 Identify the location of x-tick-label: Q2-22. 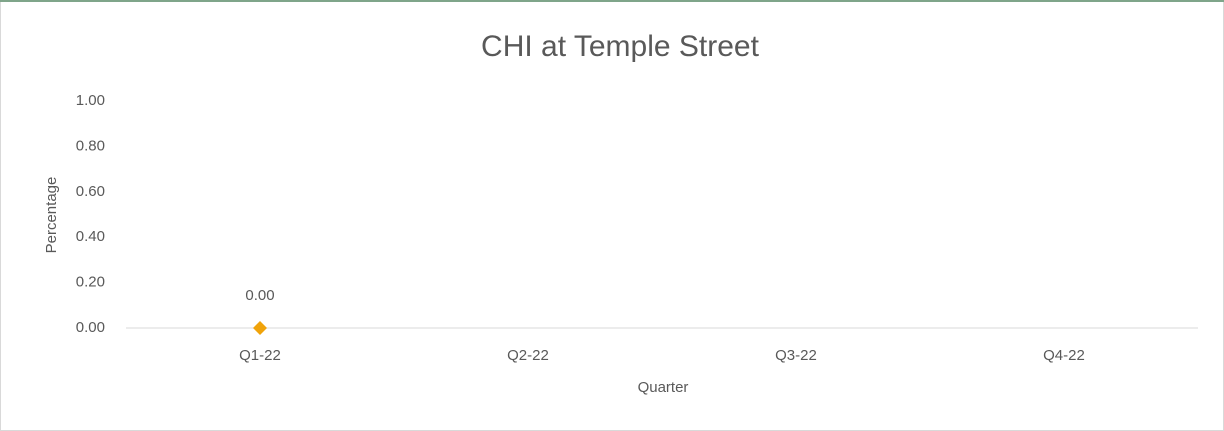
(528, 355).